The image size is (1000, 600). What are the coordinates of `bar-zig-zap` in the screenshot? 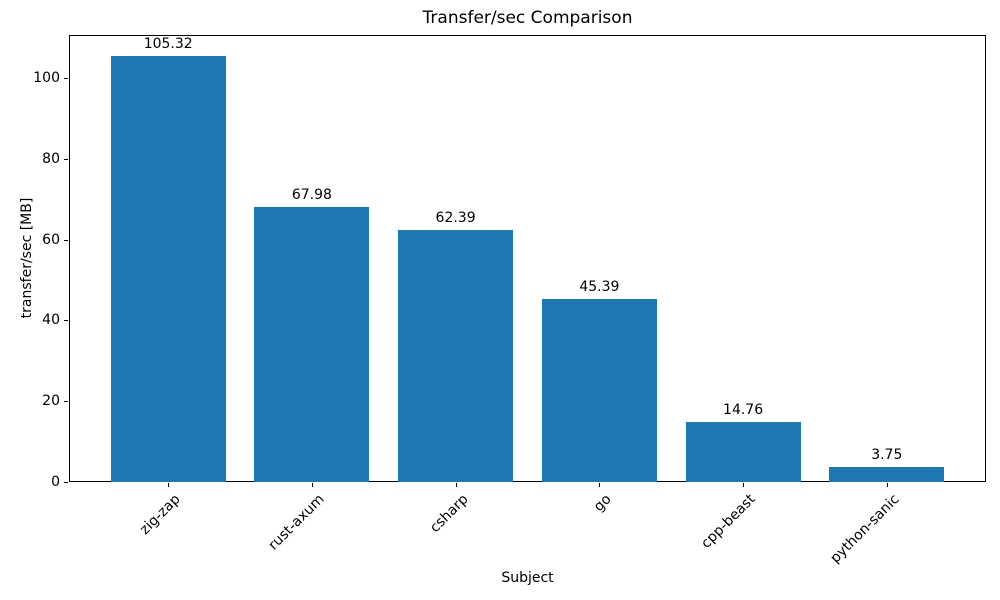 It's located at (168, 269).